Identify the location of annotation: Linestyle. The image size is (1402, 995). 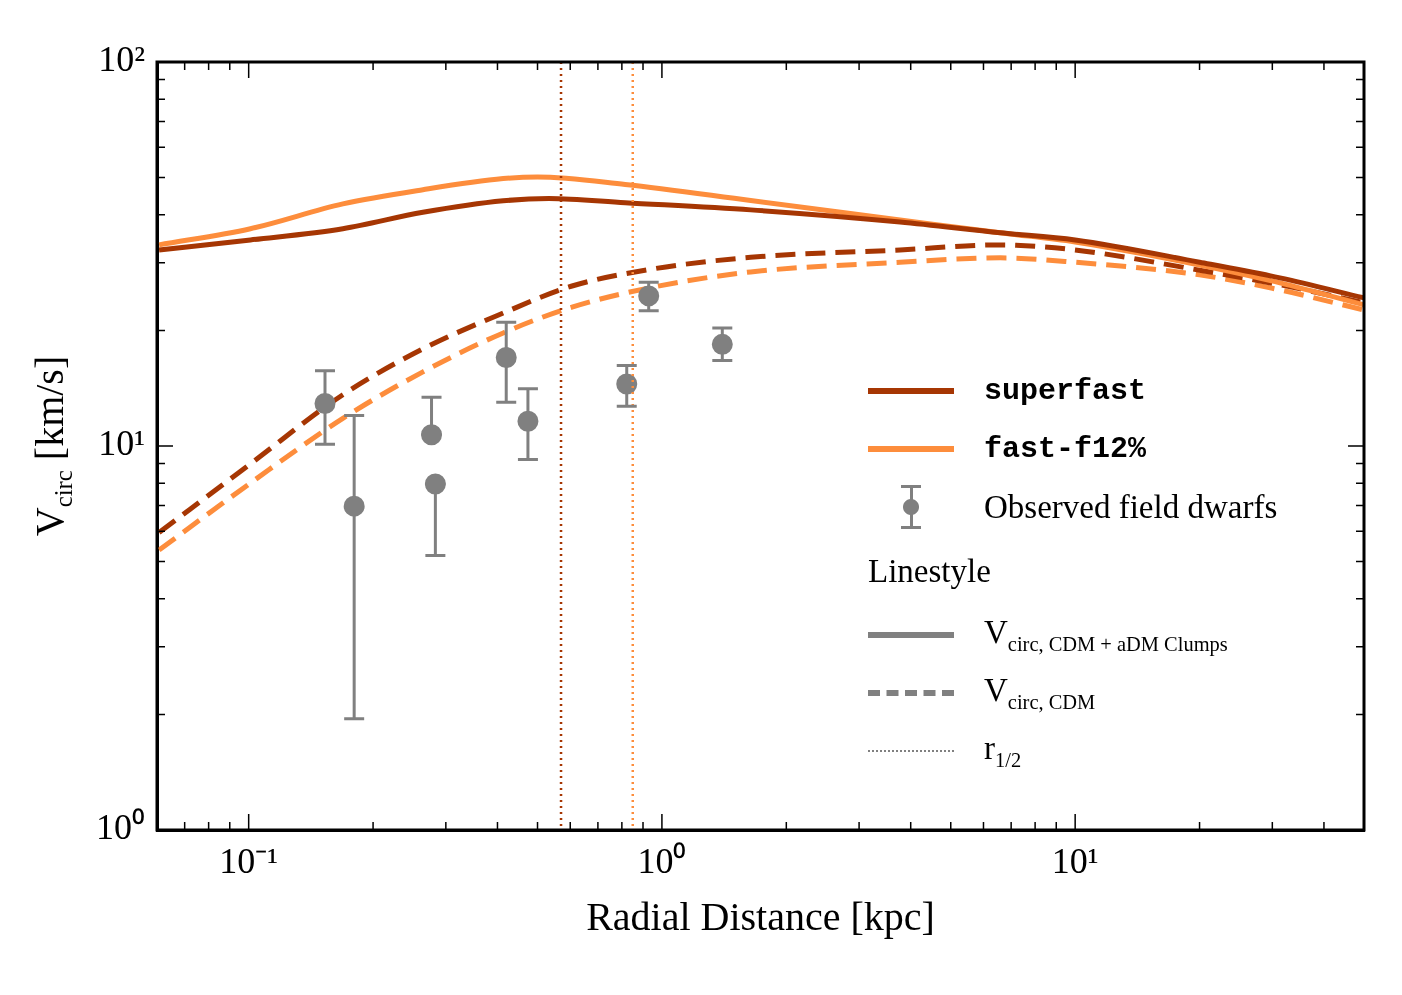
(929, 571).